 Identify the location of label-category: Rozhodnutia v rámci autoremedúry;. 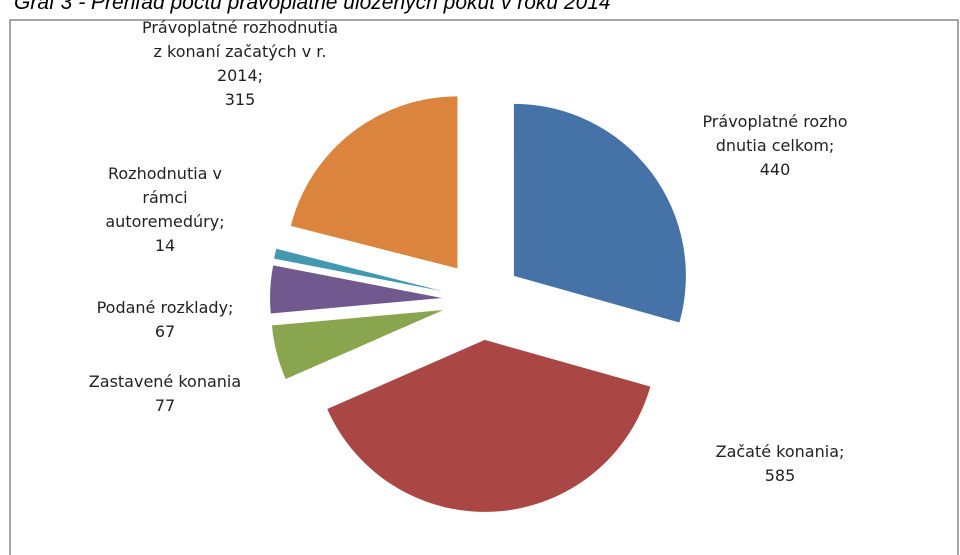
(165, 197).